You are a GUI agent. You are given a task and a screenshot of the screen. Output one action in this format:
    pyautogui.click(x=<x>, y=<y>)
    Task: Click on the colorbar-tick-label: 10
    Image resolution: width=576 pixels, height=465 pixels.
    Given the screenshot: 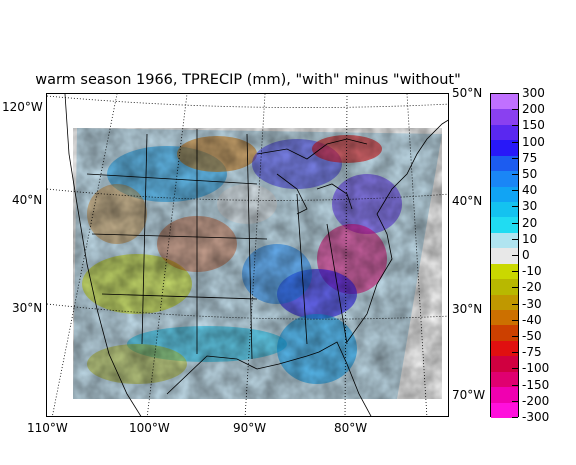 What is the action you would take?
    pyautogui.click(x=530, y=238)
    